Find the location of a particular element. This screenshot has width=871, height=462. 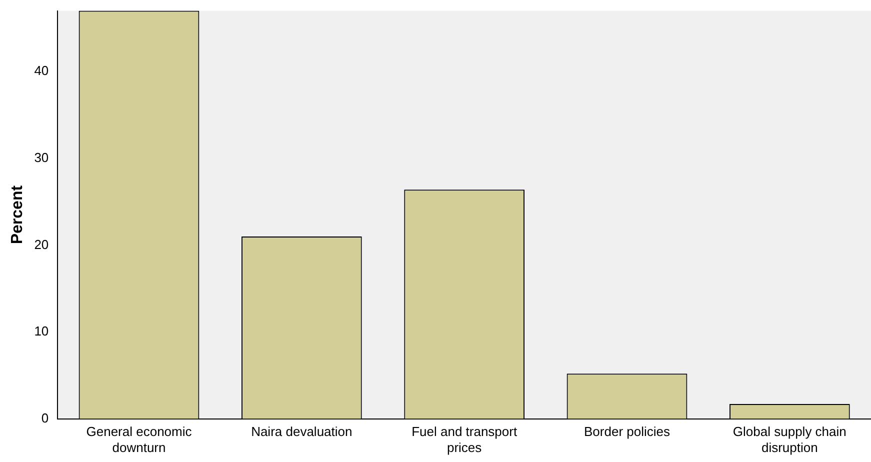

x-tick-label: Border policies is located at coordinates (627, 432).